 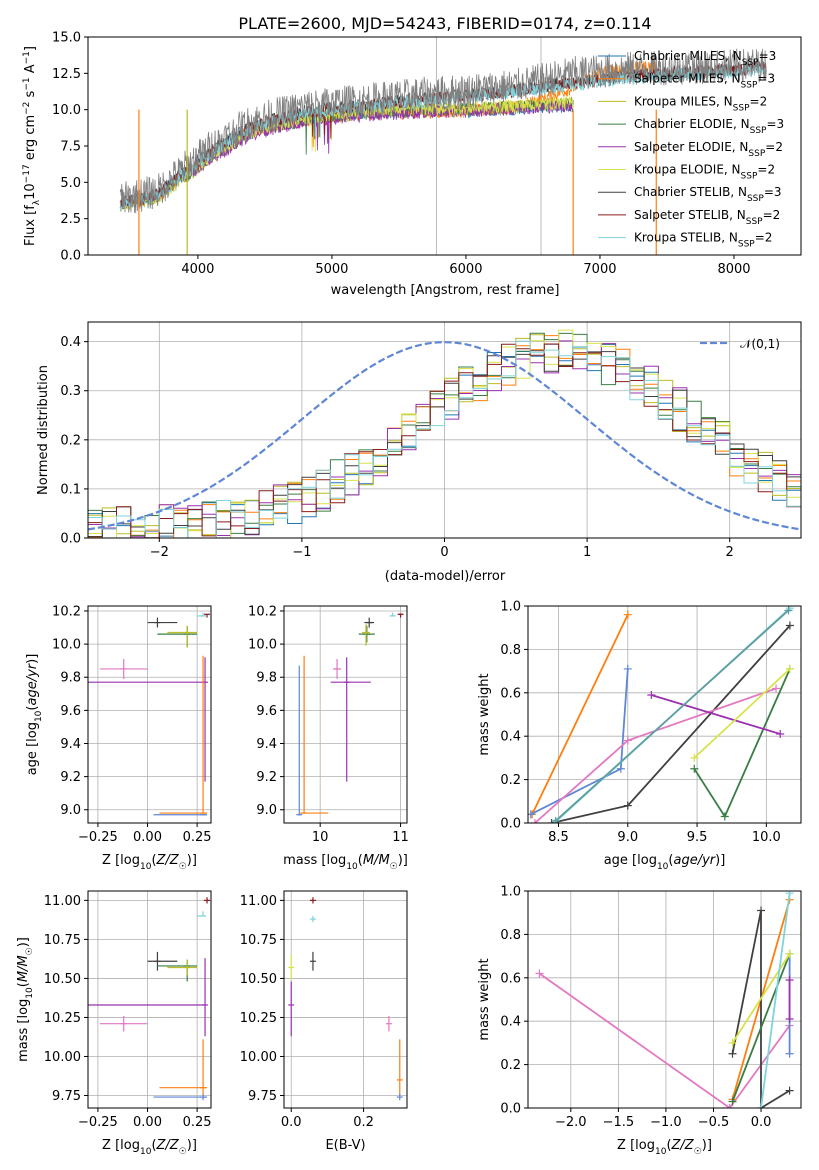 What do you see at coordinates (66, 38) in the screenshot?
I see `y-tick-label: 15.0` at bounding box center [66, 38].